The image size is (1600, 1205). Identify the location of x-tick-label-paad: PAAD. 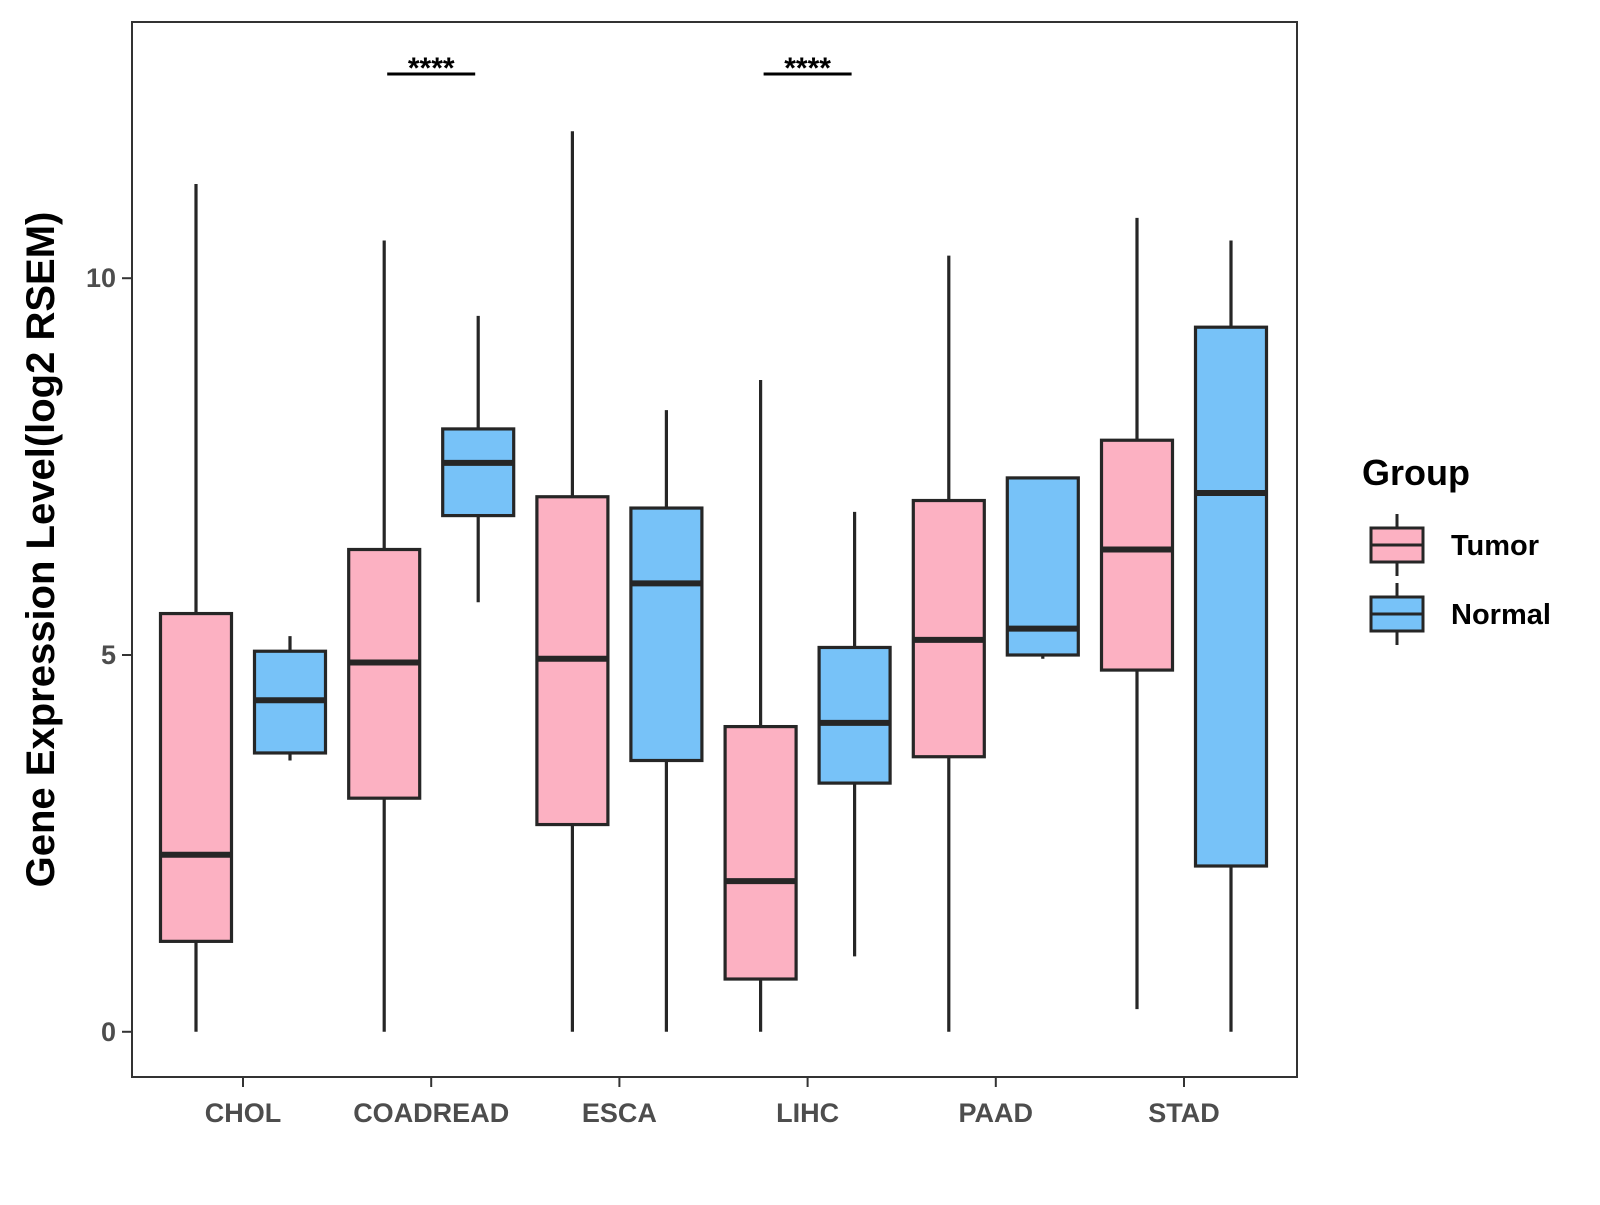
(996, 1113).